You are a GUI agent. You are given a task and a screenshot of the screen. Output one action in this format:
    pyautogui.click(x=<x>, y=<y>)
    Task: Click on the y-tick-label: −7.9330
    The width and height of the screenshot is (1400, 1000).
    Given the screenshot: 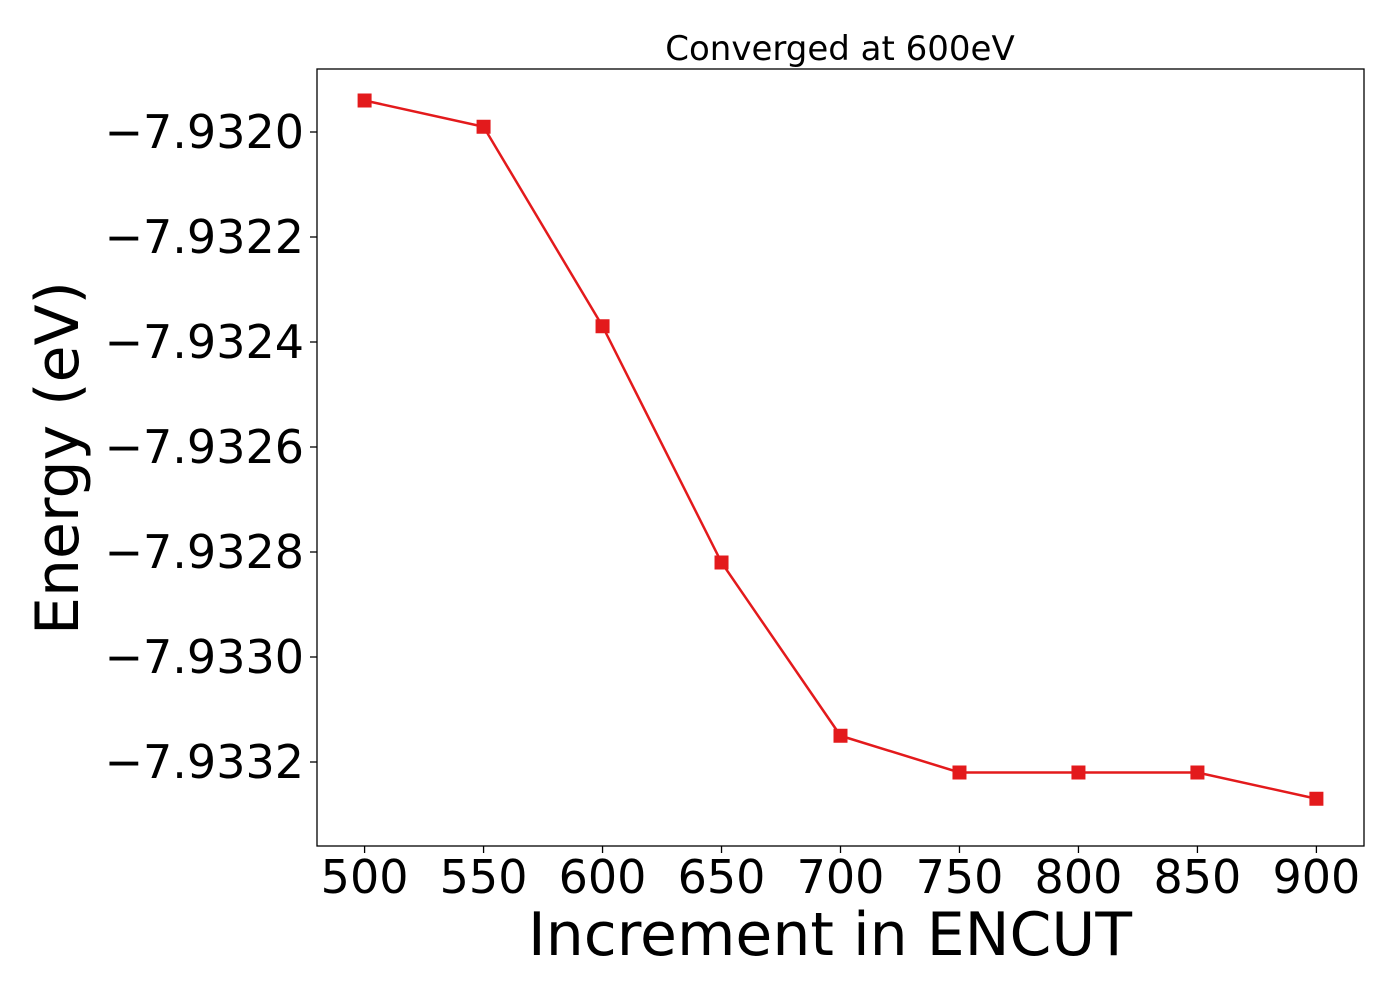 What is the action you would take?
    pyautogui.click(x=205, y=657)
    